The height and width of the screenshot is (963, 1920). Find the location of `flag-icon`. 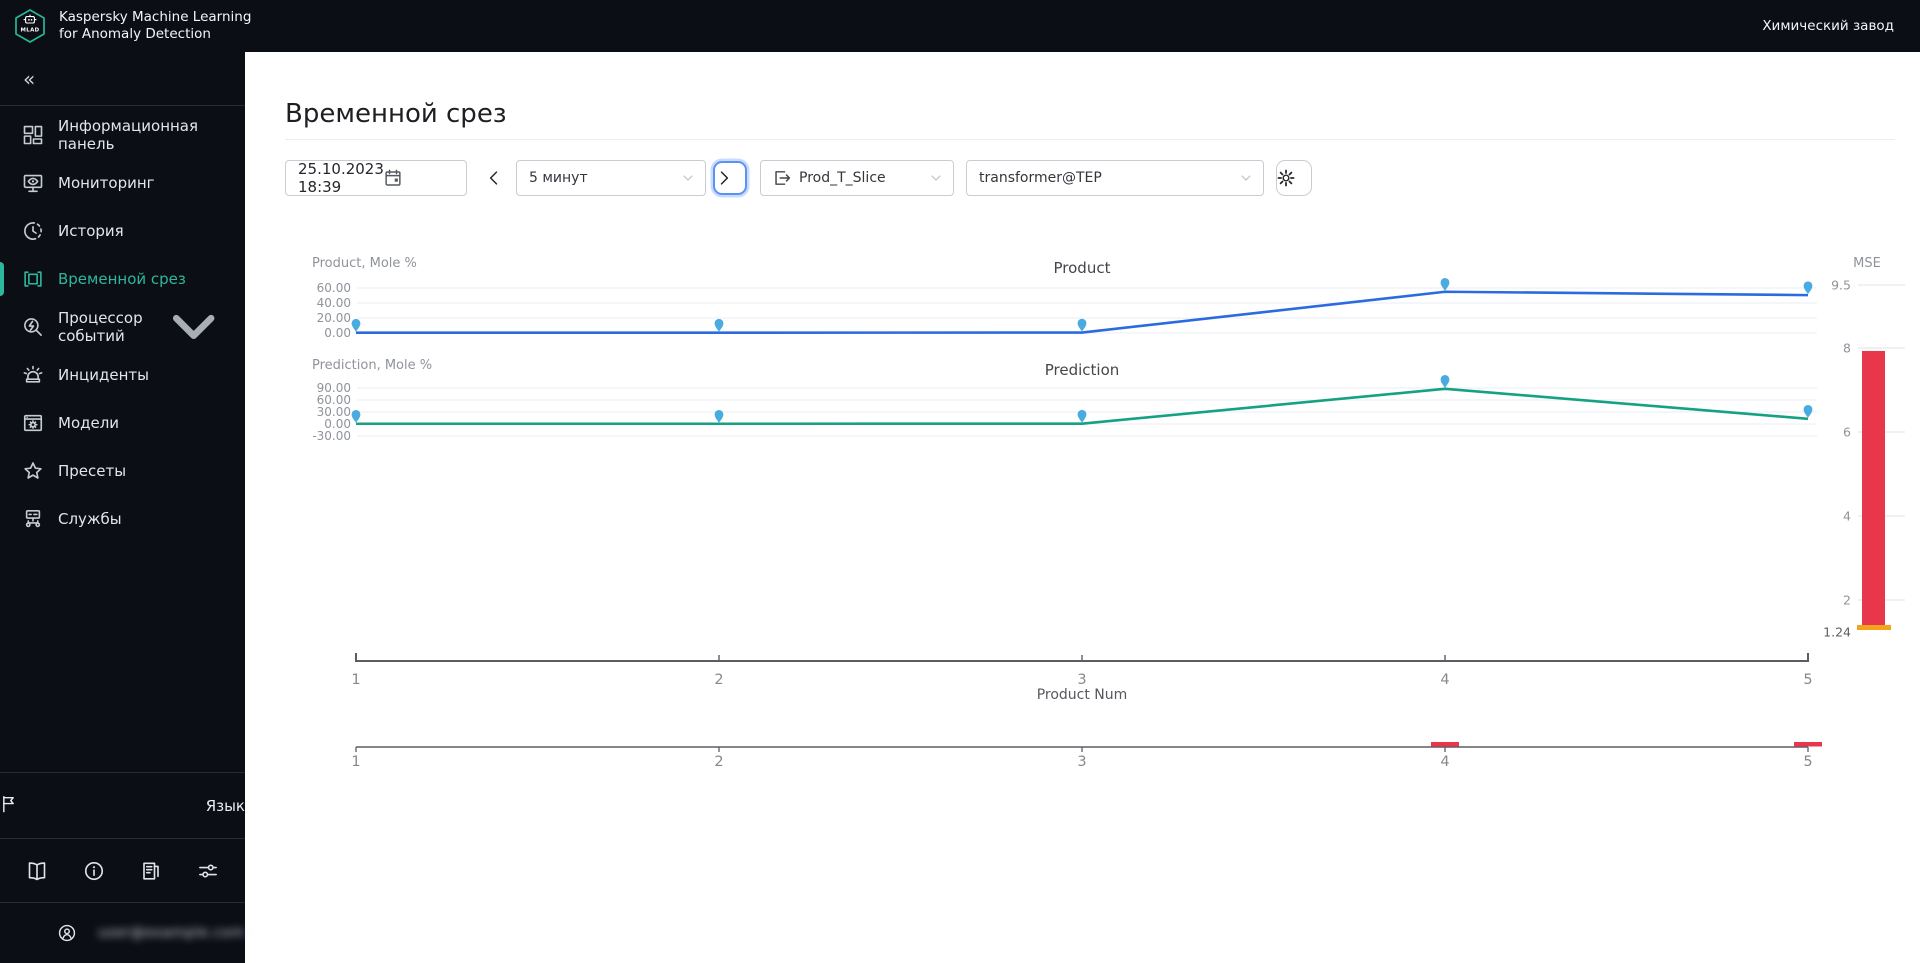

flag-icon is located at coordinates (97, 806).